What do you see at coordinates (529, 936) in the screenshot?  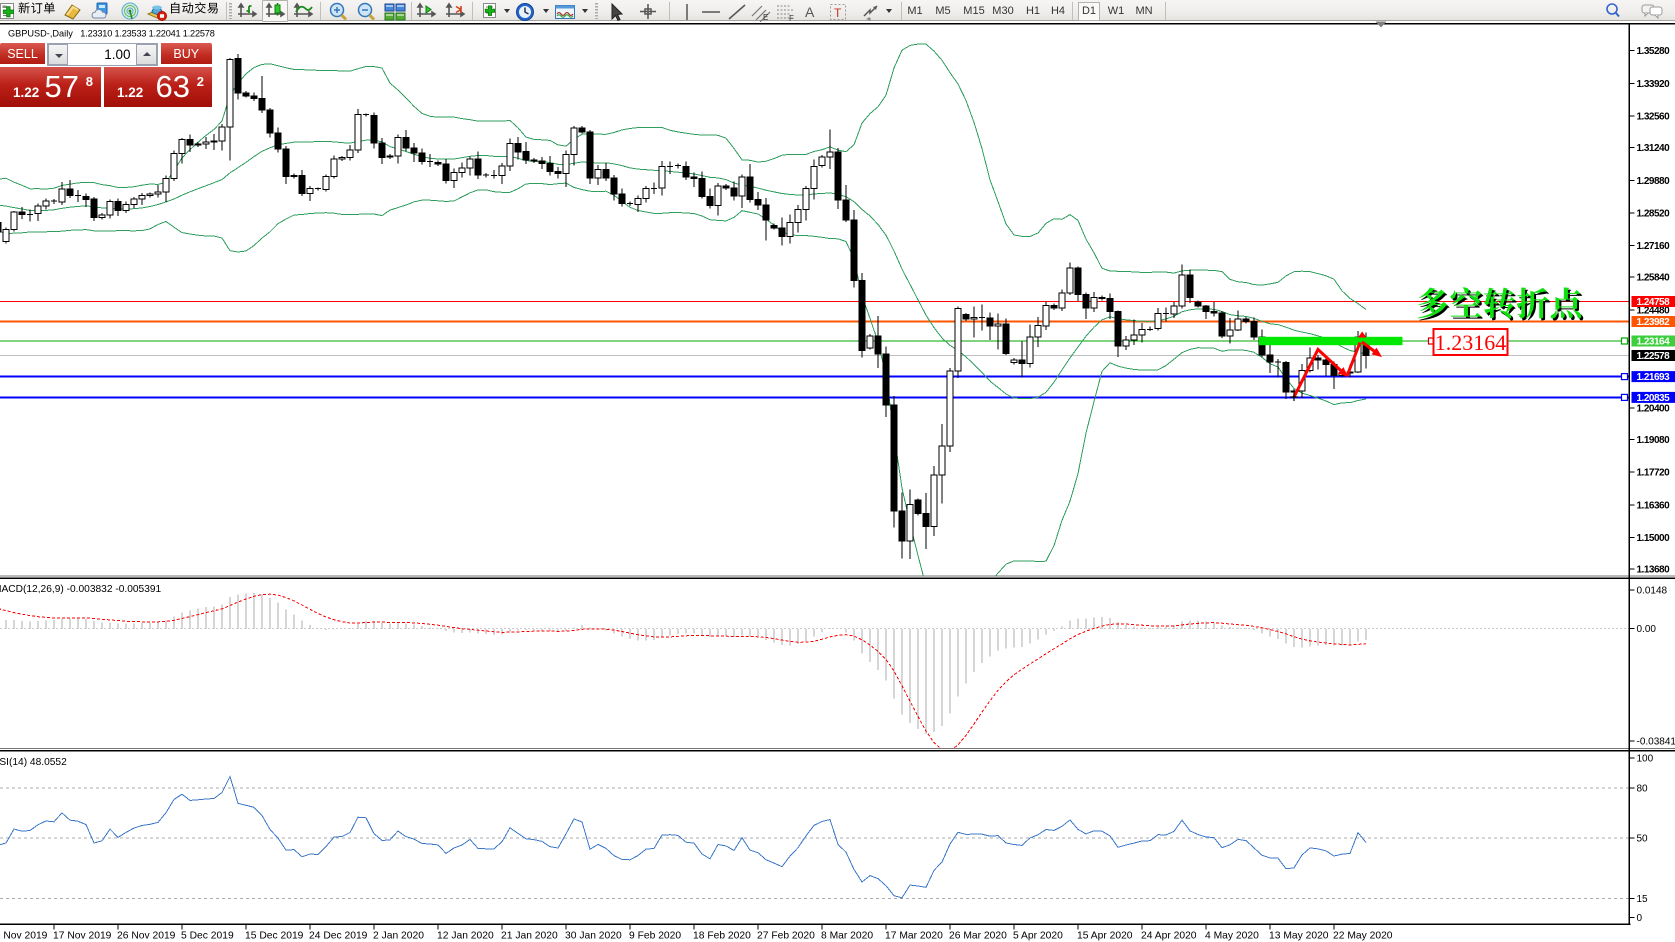 I see `svg-text: 21 Jan 2020` at bounding box center [529, 936].